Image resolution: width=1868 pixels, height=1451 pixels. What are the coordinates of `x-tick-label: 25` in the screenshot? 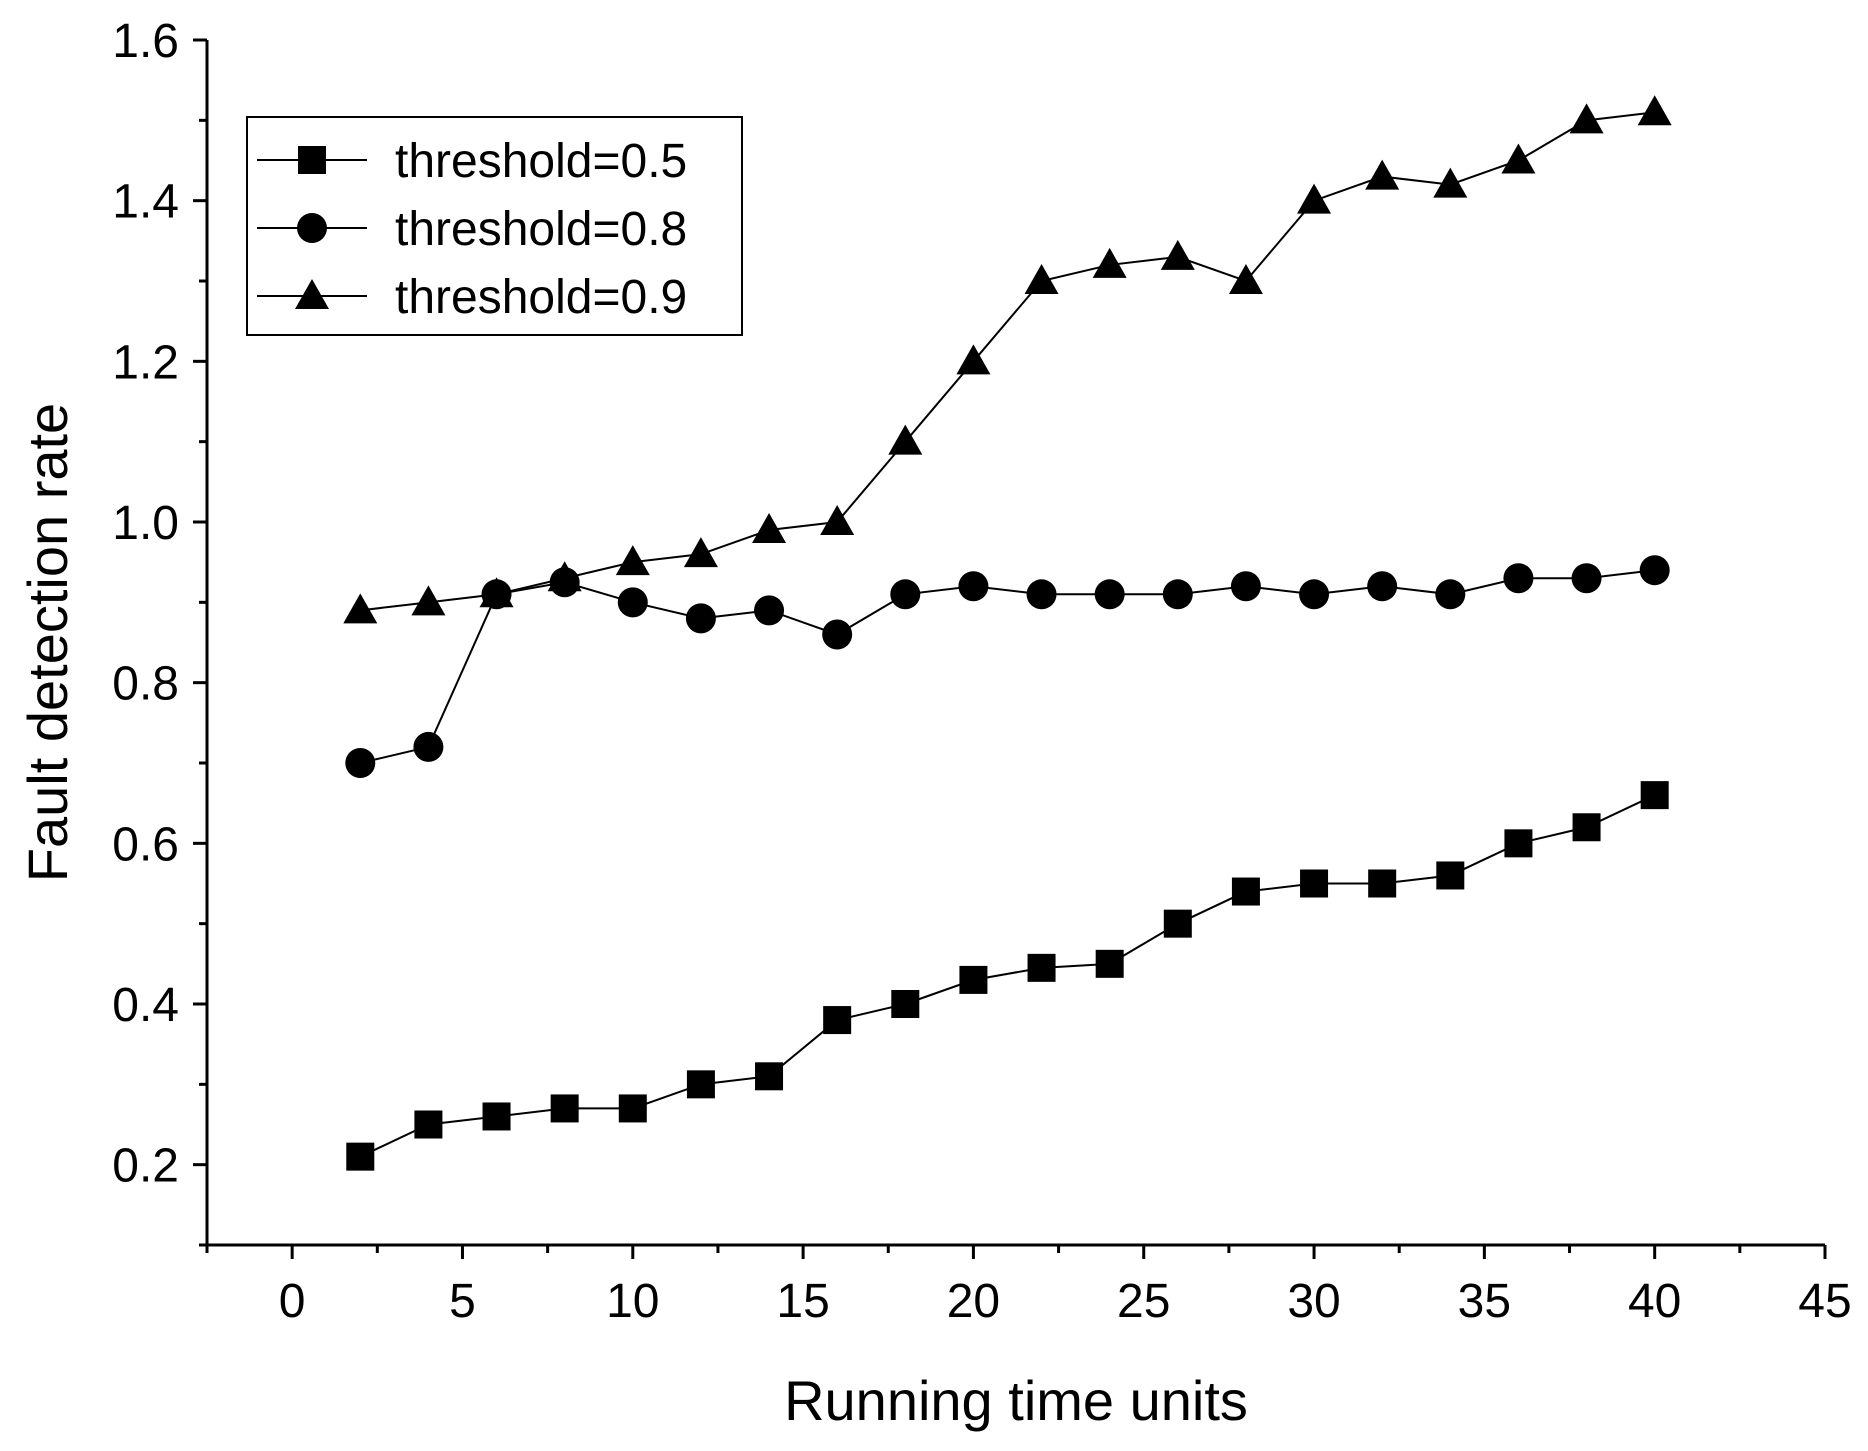 It's located at (1143, 1301).